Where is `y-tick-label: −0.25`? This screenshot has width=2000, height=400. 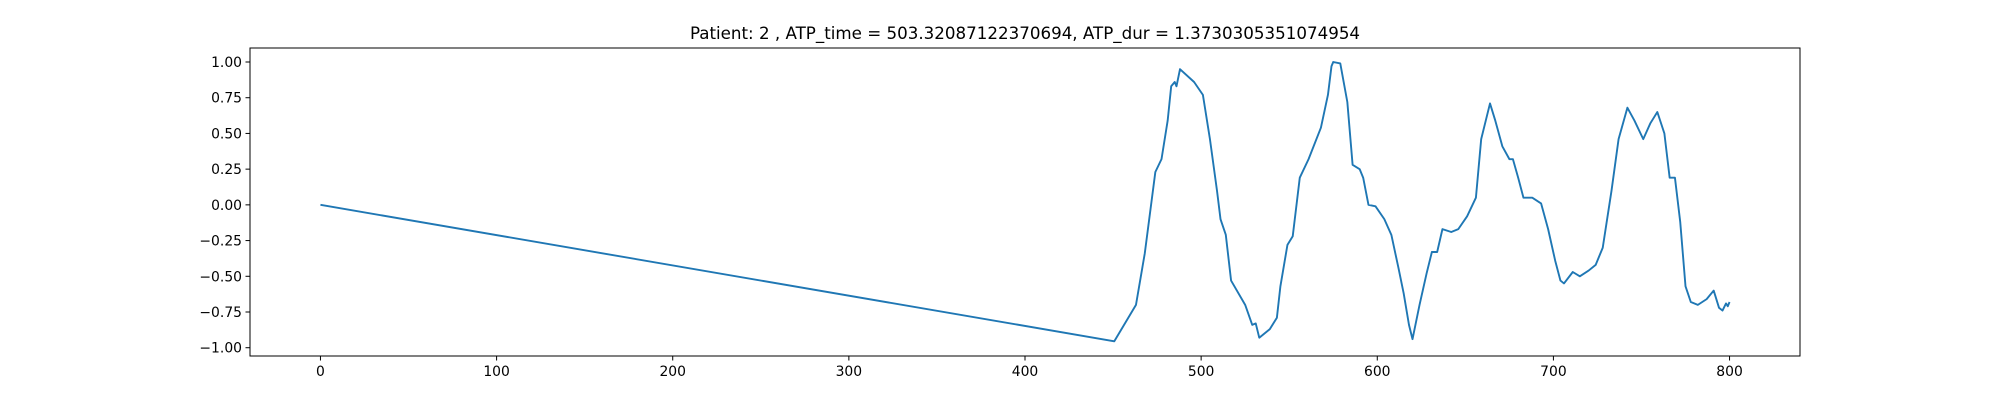
y-tick-label: −0.25 is located at coordinates (220, 242).